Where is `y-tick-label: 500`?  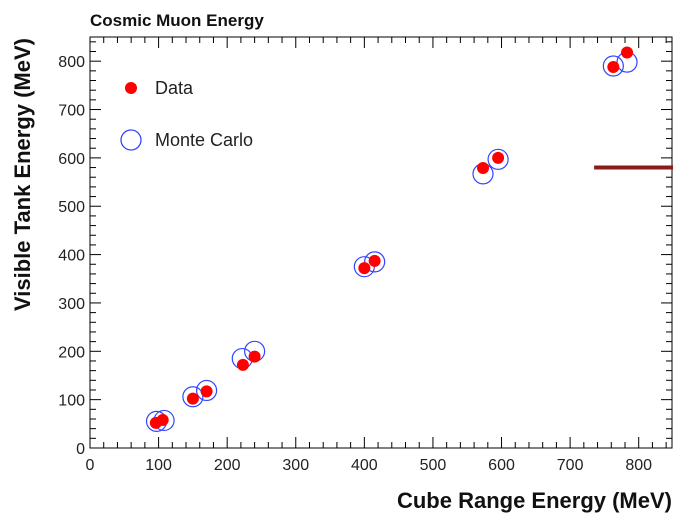
y-tick-label: 500 is located at coordinates (71, 207).